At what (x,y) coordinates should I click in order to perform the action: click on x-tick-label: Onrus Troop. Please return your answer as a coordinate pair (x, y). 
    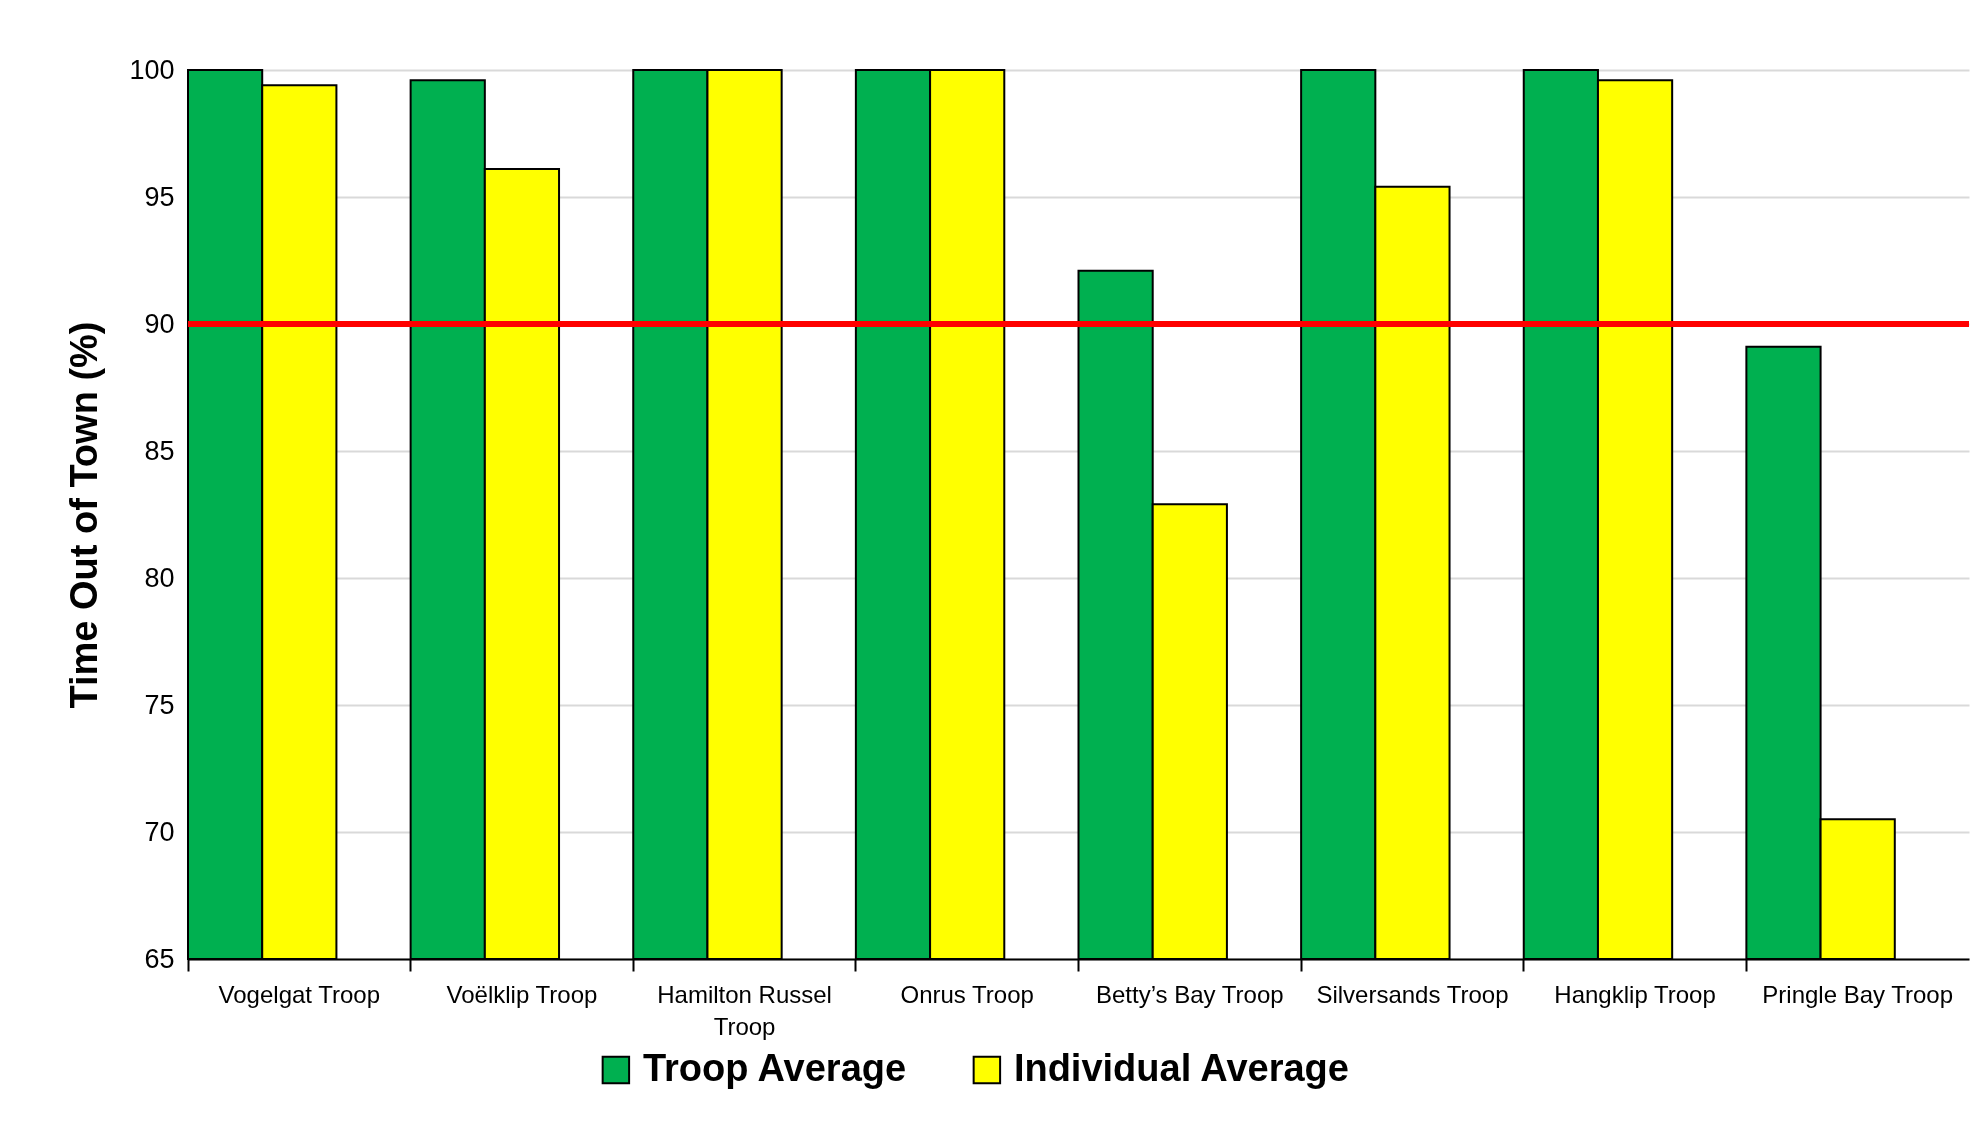
    Looking at the image, I should click on (967, 994).